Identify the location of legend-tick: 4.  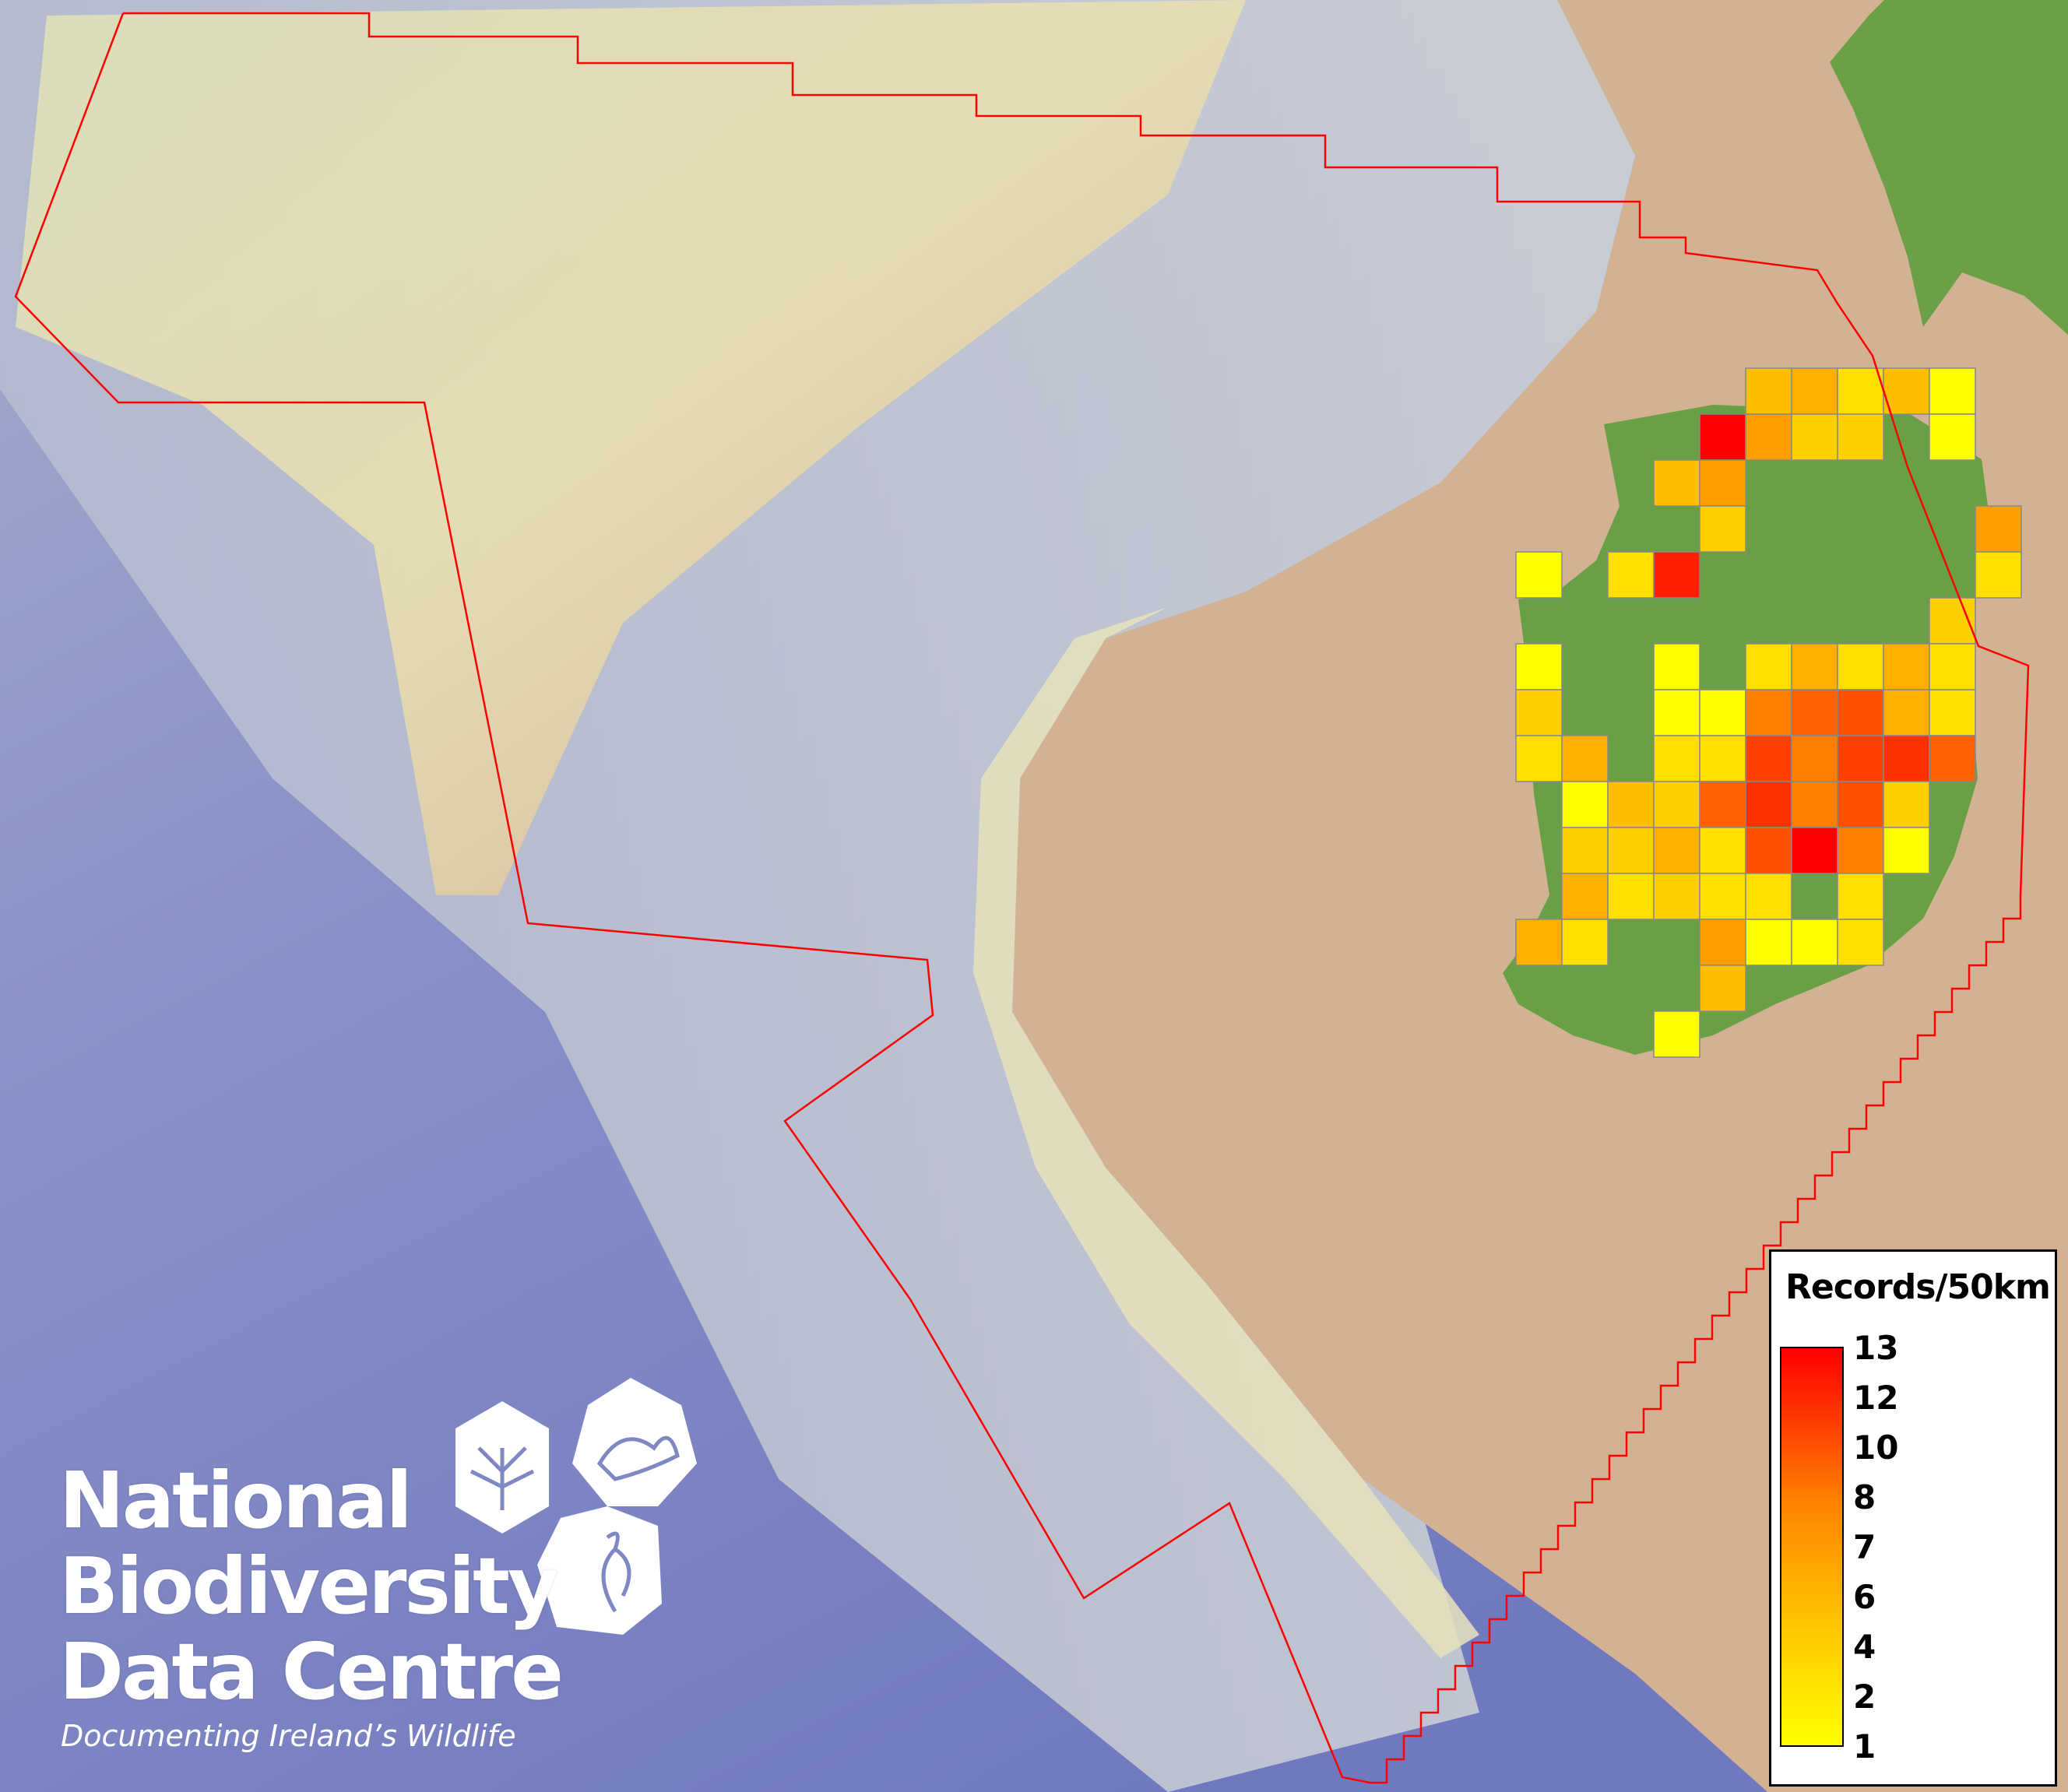
(1864, 1647).